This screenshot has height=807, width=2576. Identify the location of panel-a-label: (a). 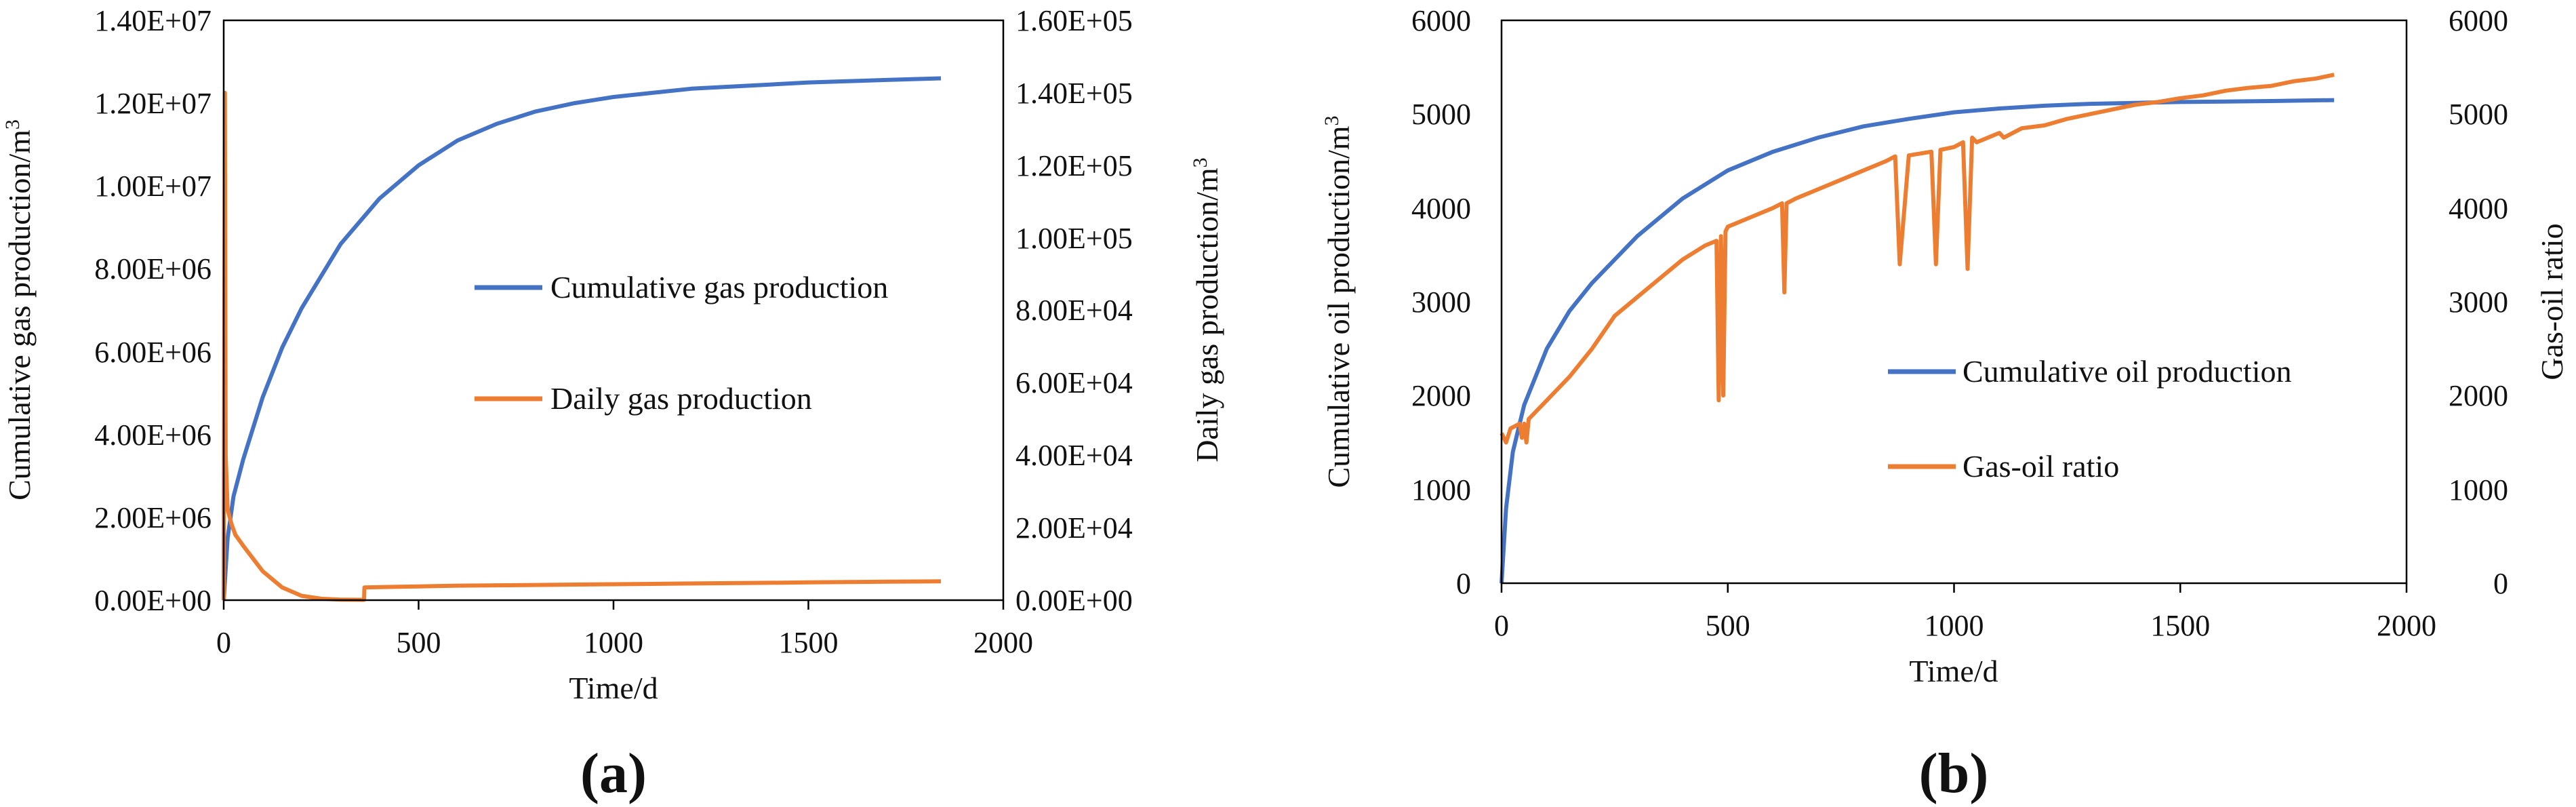
(613, 773).